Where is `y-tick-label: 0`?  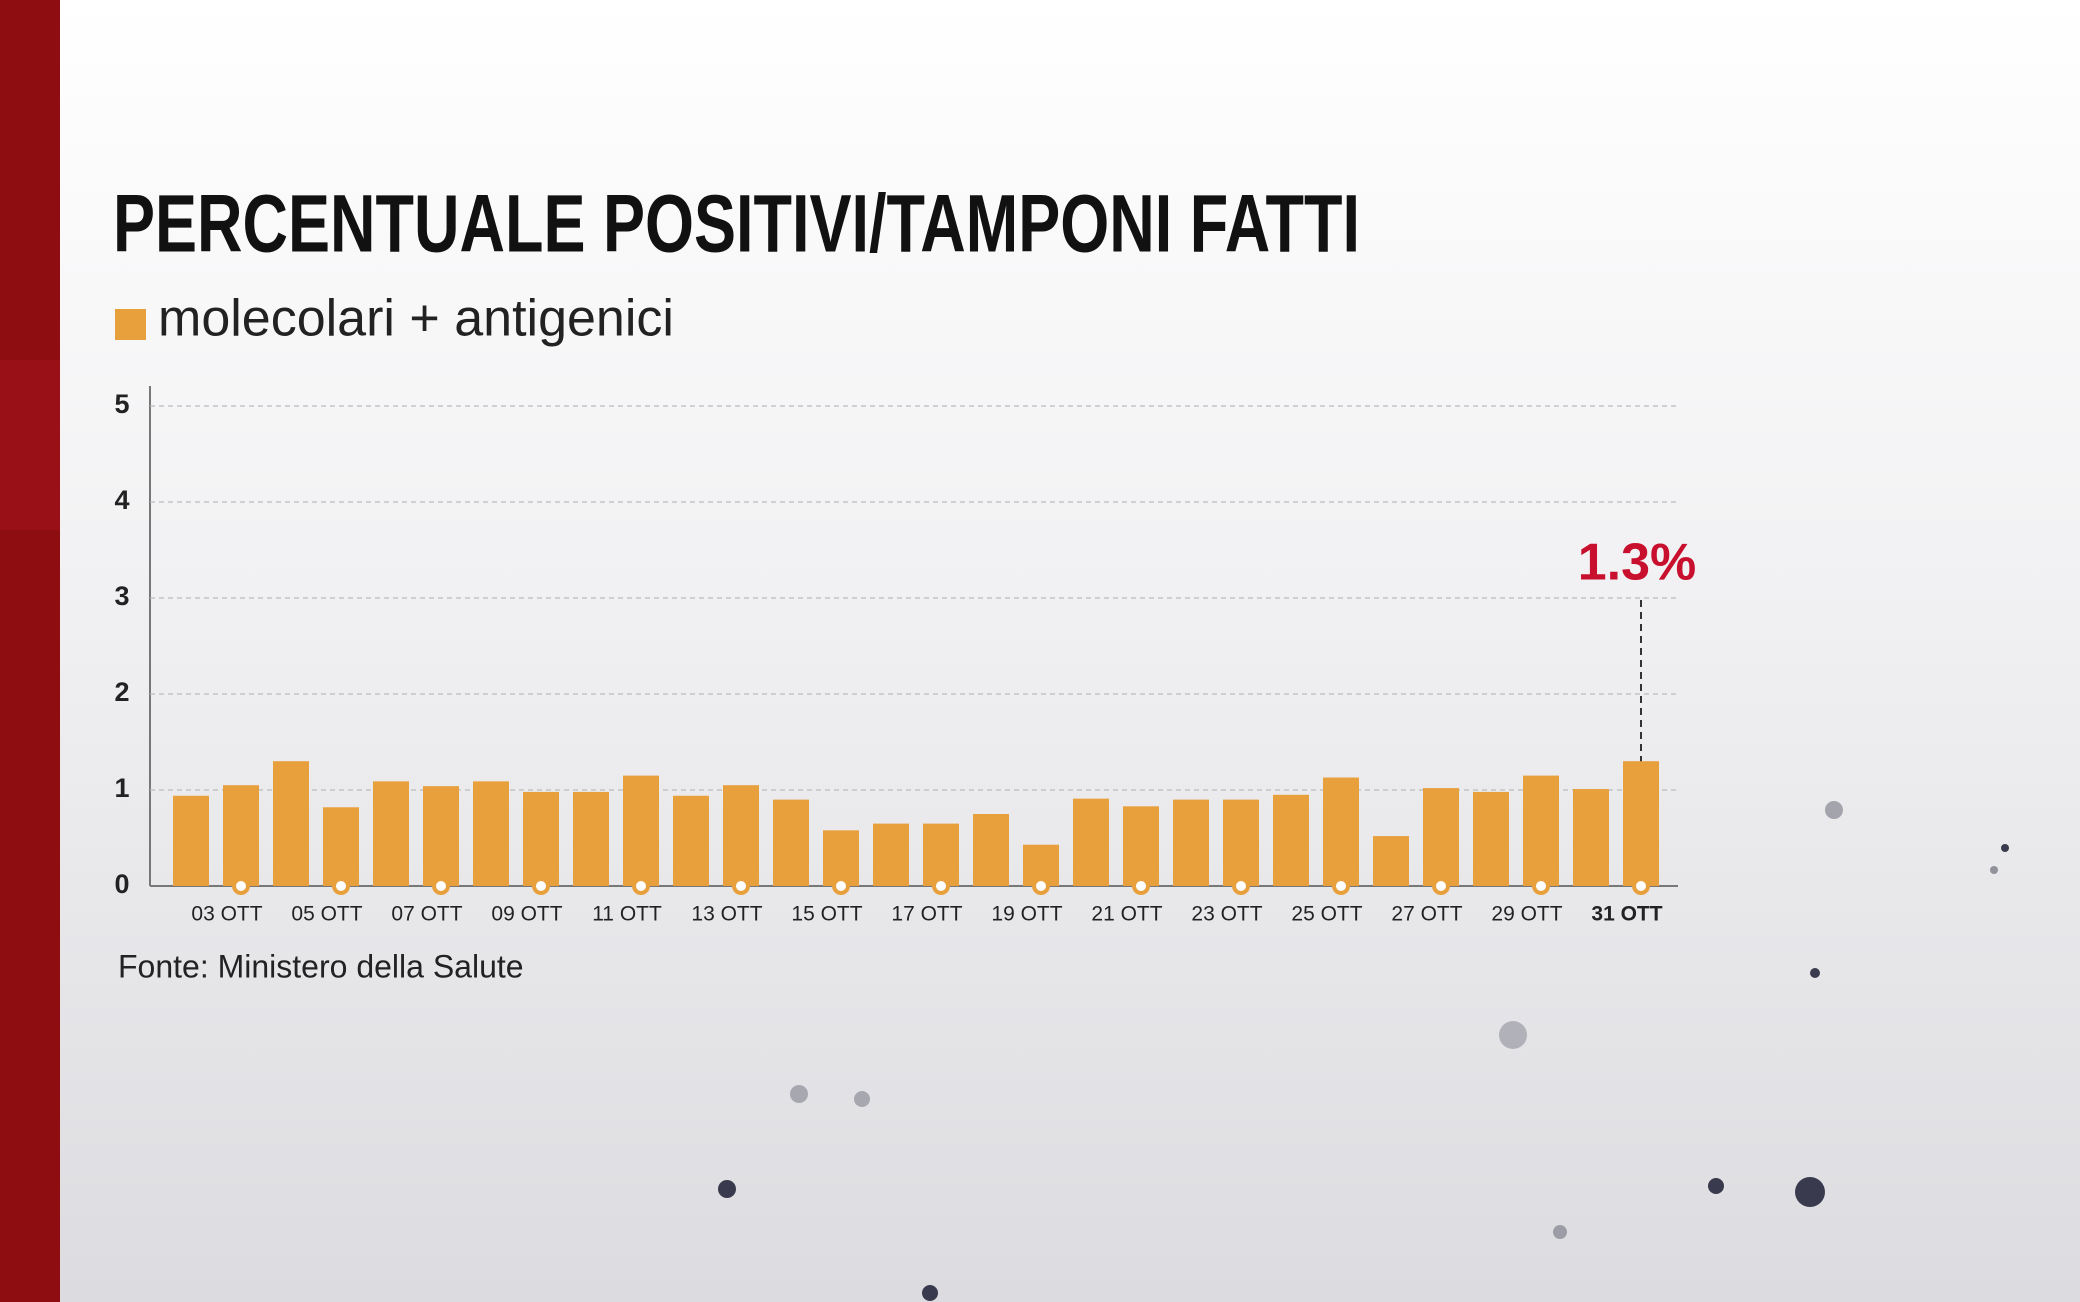 y-tick-label: 0 is located at coordinates (121, 884).